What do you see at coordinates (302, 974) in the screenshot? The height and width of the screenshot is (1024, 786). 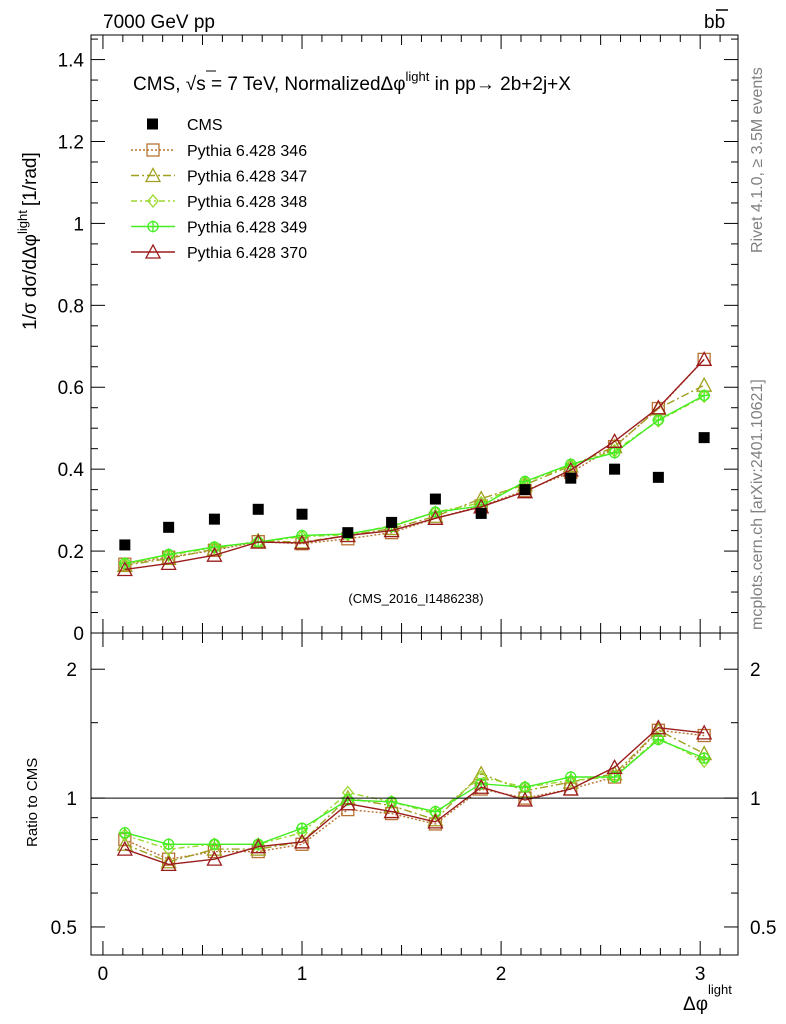 I see `xtick-label-1: 1` at bounding box center [302, 974].